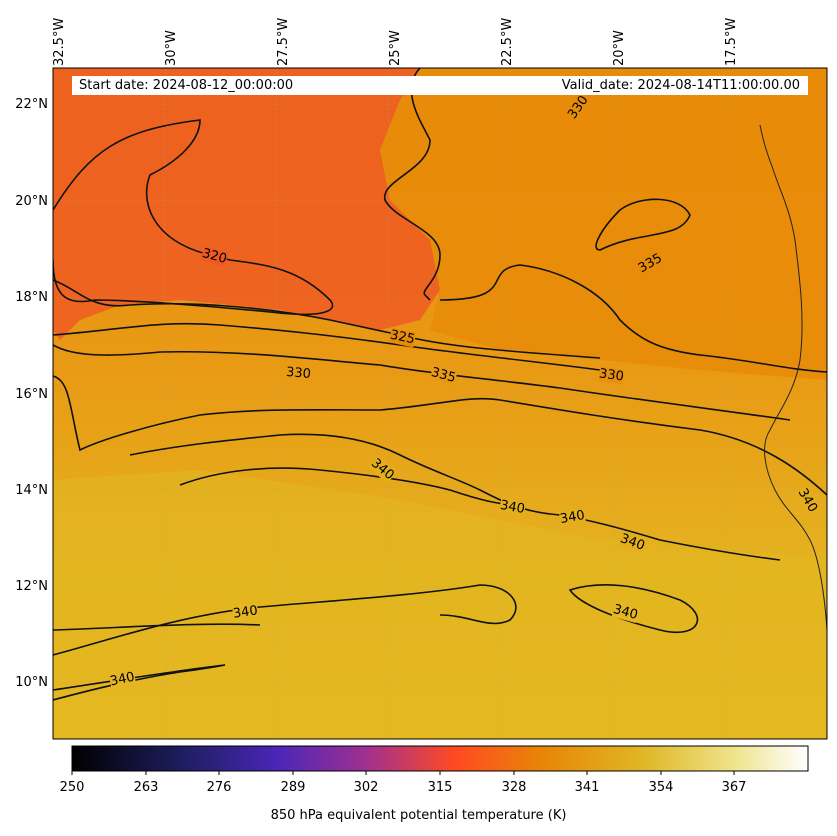 The height and width of the screenshot is (836, 837). I want to click on contour-330-row, so click(327, 346).